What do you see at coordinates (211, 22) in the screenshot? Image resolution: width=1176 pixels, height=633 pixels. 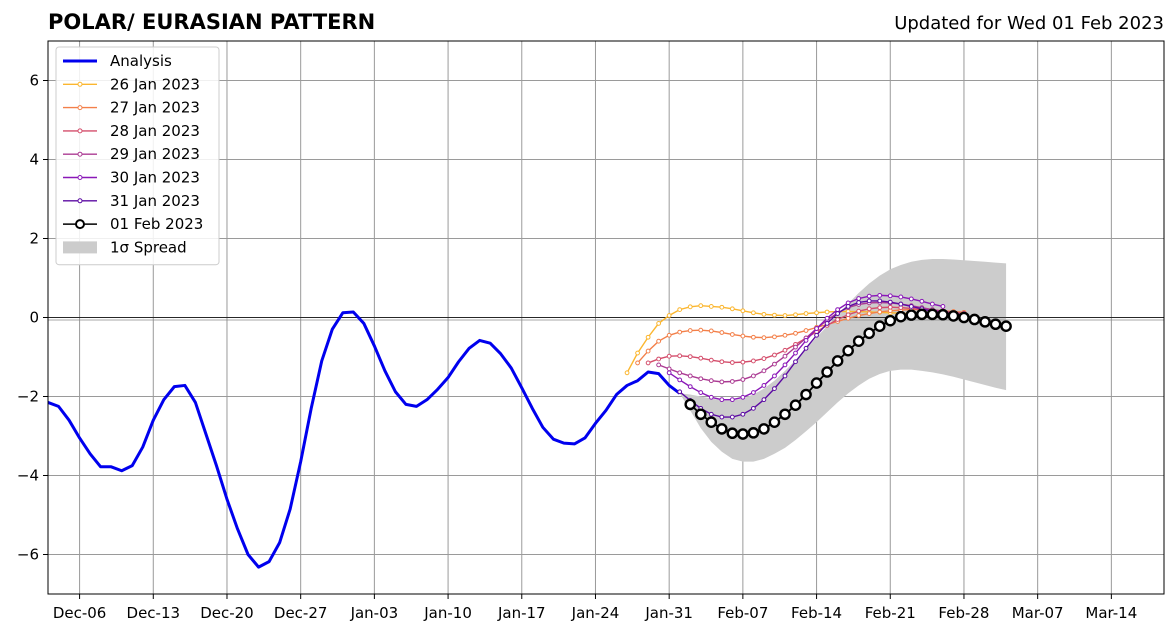 I see `chart-title: POLAR/ EURASIAN PATTERN` at bounding box center [211, 22].